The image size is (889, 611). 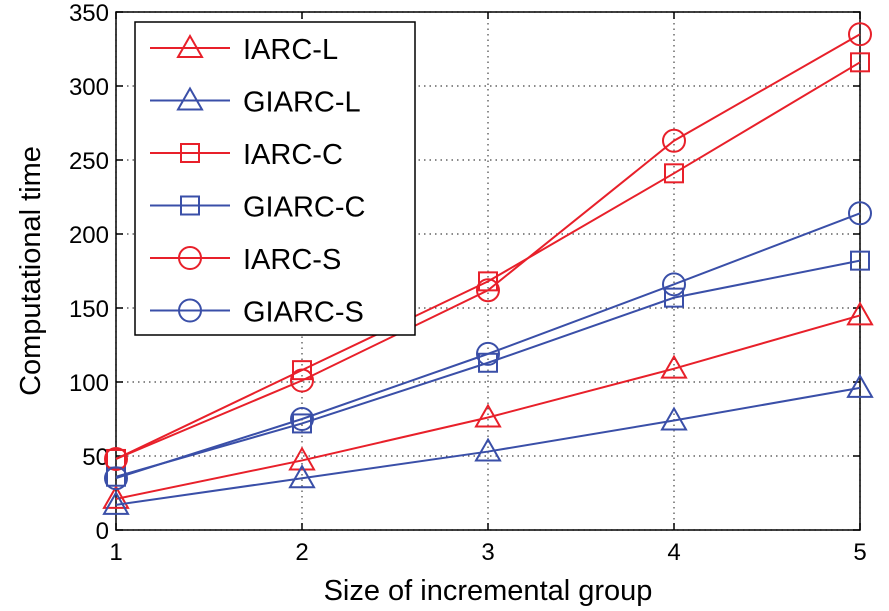 What do you see at coordinates (301, 552) in the screenshot?
I see `x-tick-label: 2` at bounding box center [301, 552].